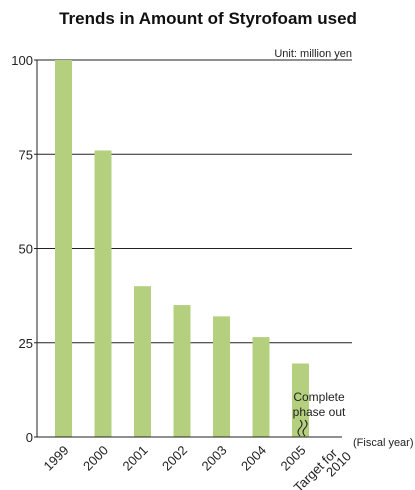 This screenshot has height=490, width=415. What do you see at coordinates (29, 437) in the screenshot?
I see `y-tick-label: 0` at bounding box center [29, 437].